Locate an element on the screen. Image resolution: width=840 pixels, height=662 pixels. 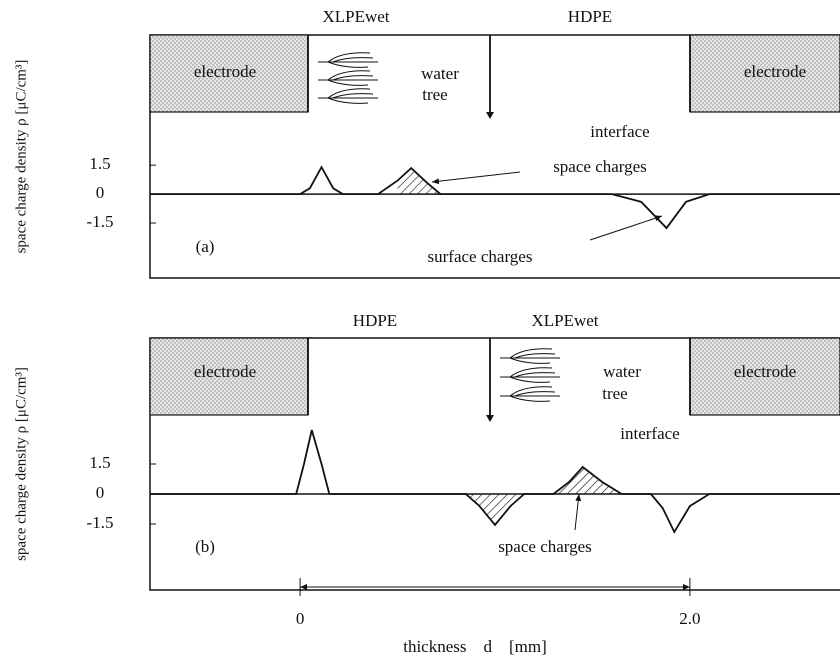
annotation: (b) is located at coordinates (205, 546).